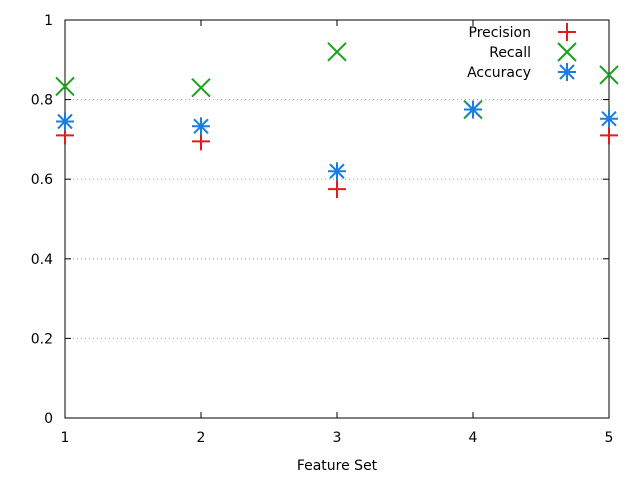 This screenshot has height=480, width=640. What do you see at coordinates (567, 32) in the screenshot?
I see `legend-marker-precision` at bounding box center [567, 32].